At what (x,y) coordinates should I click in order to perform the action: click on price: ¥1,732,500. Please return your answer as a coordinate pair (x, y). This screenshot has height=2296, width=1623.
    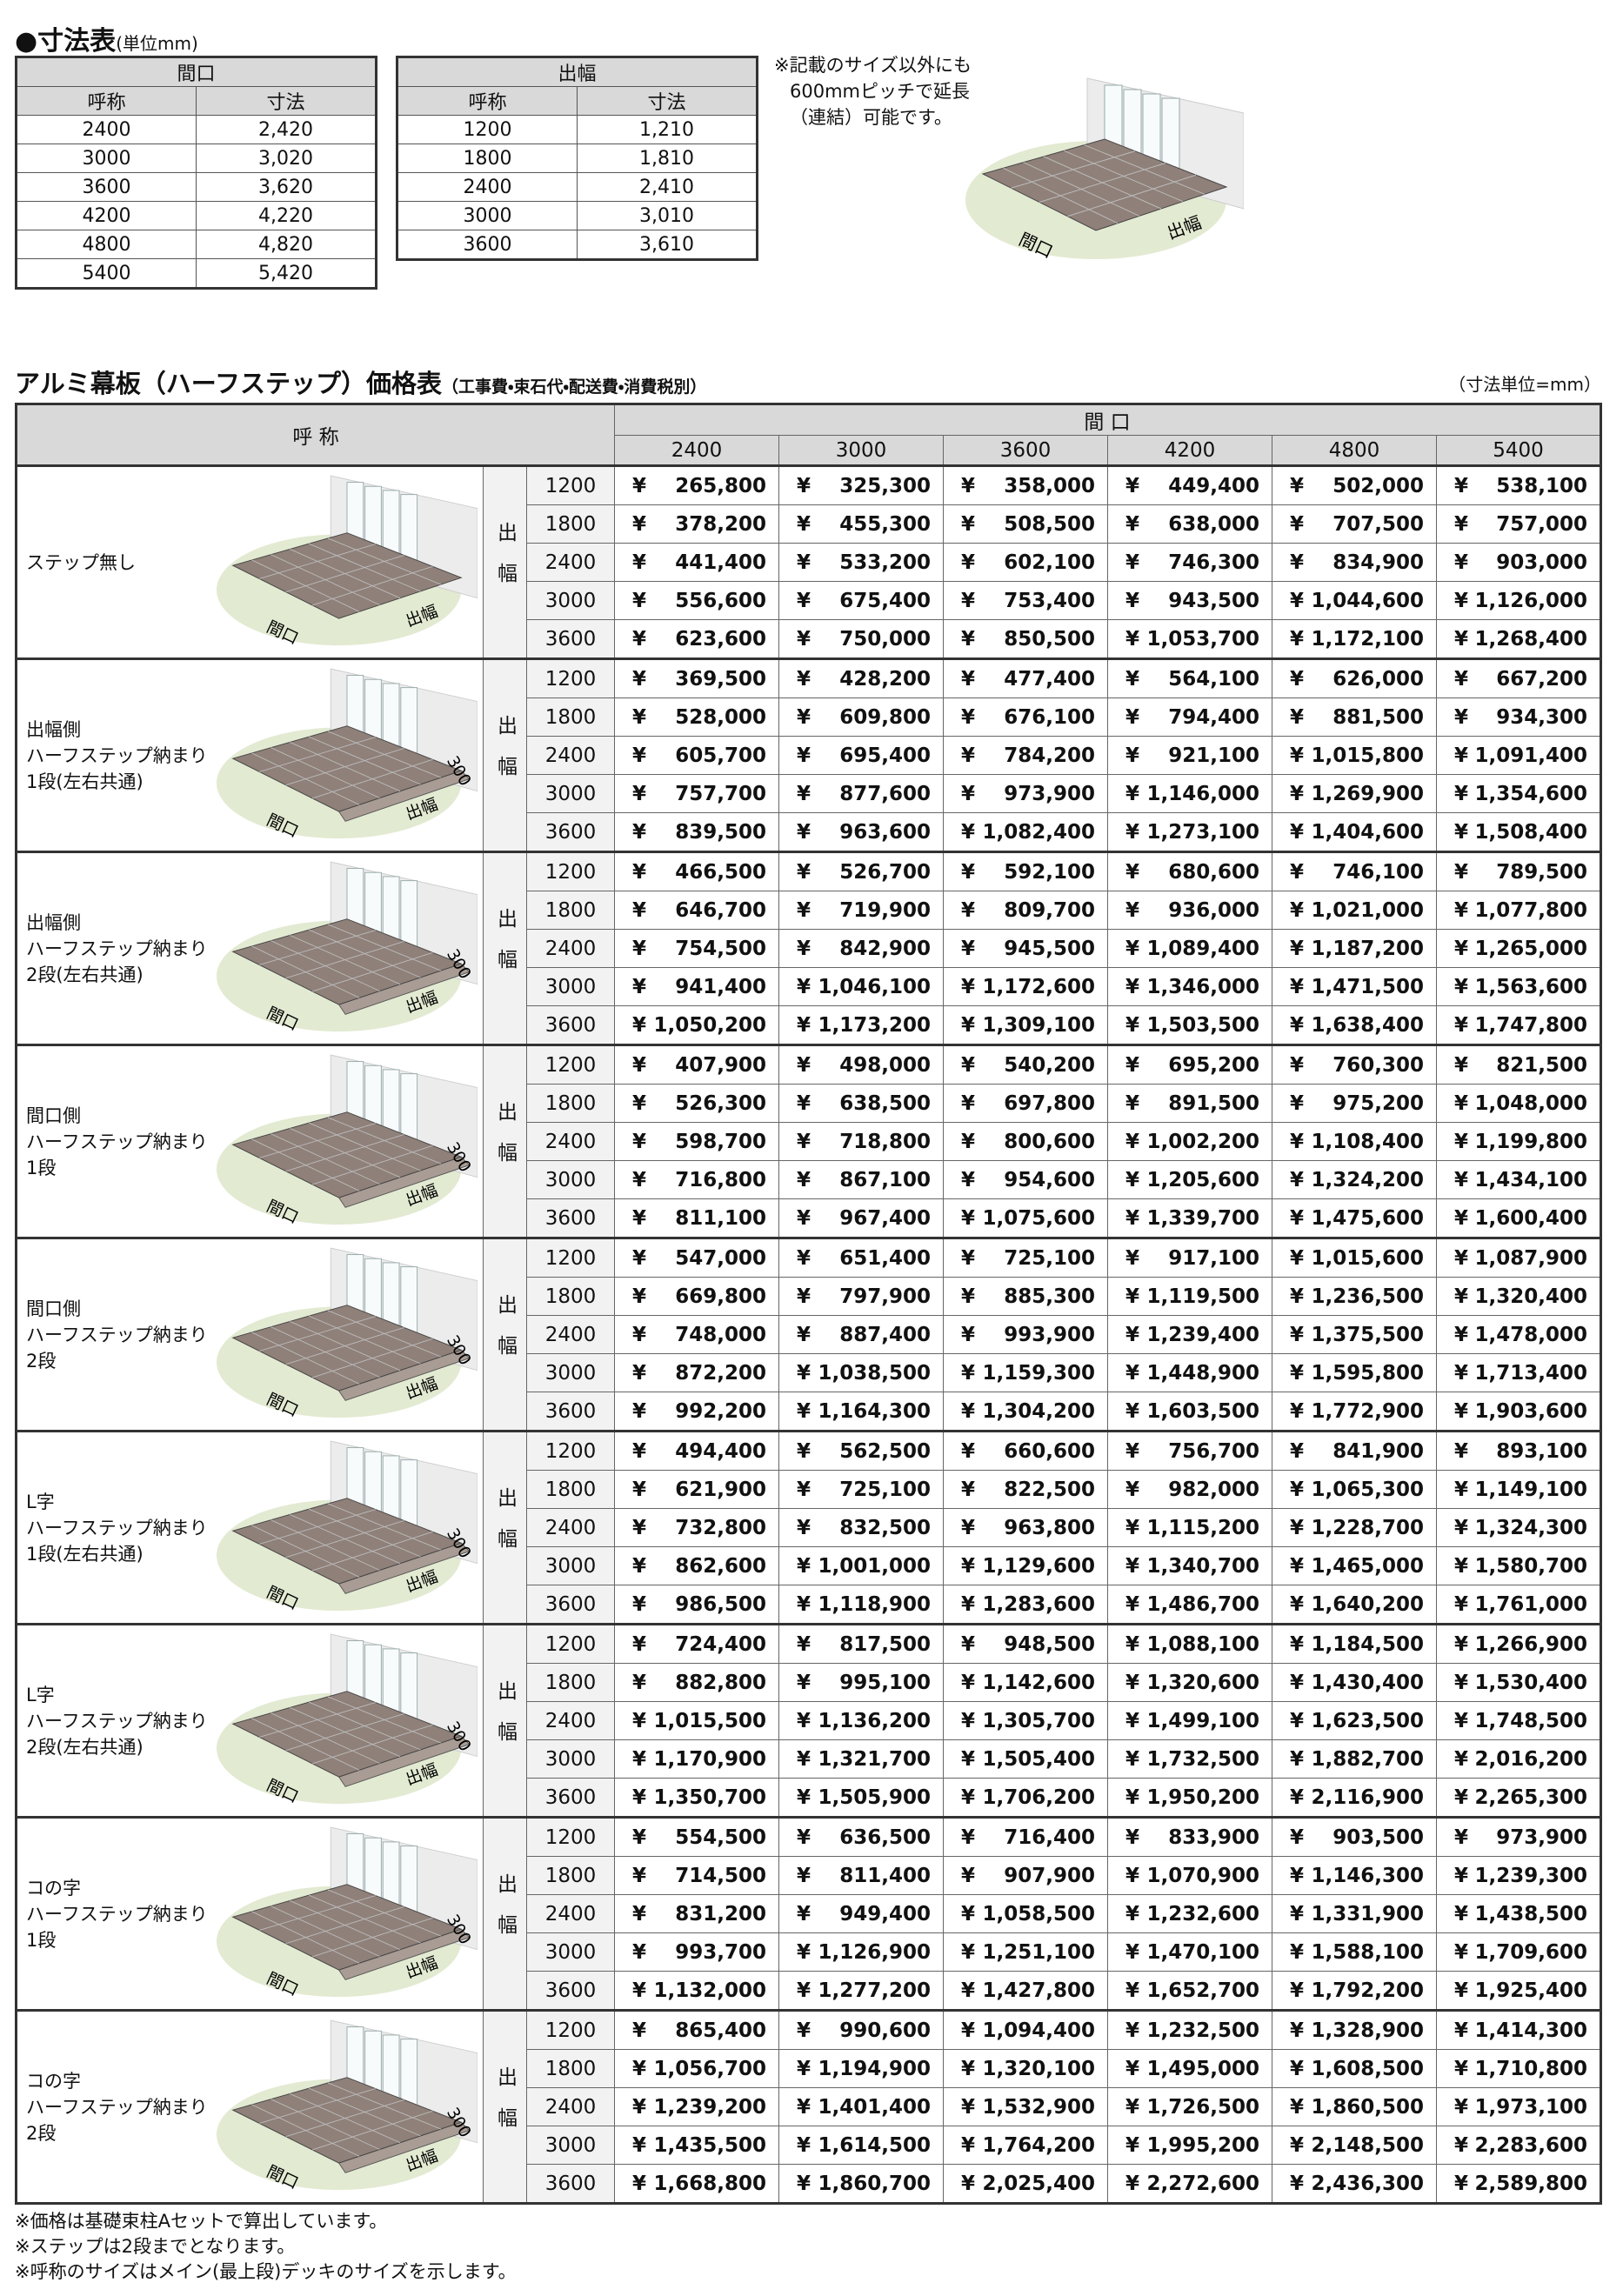
    Looking at the image, I should click on (1190, 1760).